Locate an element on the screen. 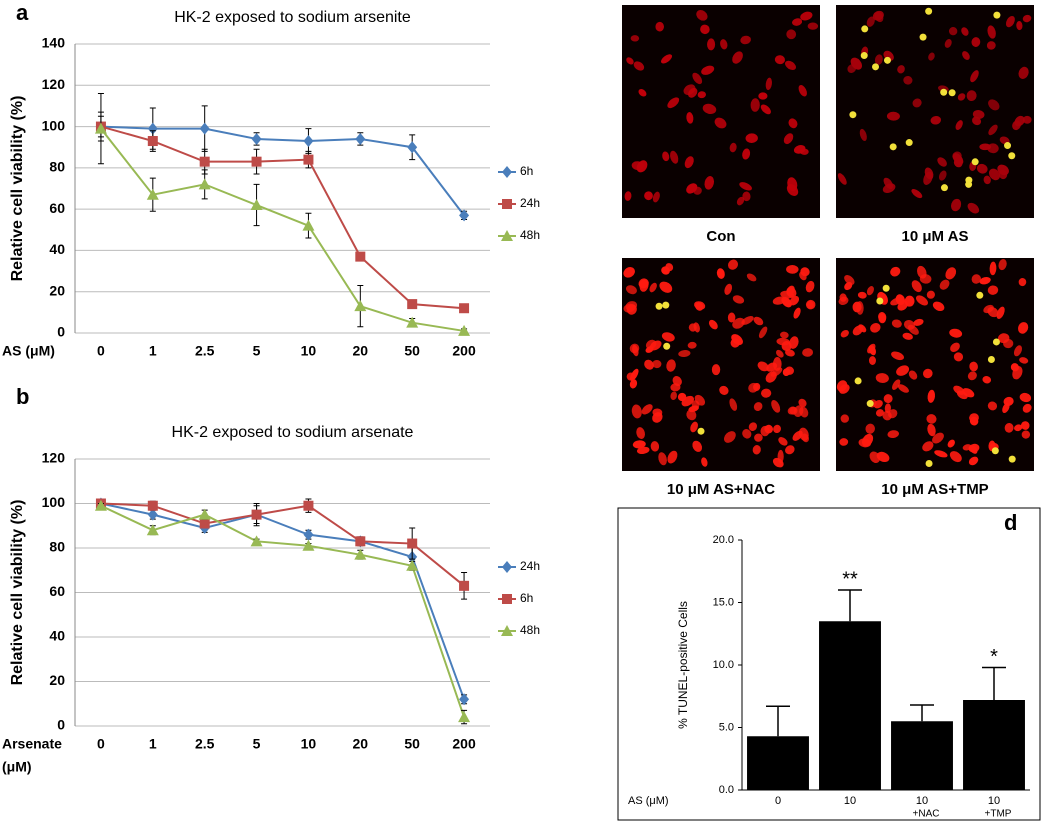 Image resolution: width=1050 pixels, height=824 pixels. y-axis-label: Relative cell viability (%) is located at coordinates (17, 189).